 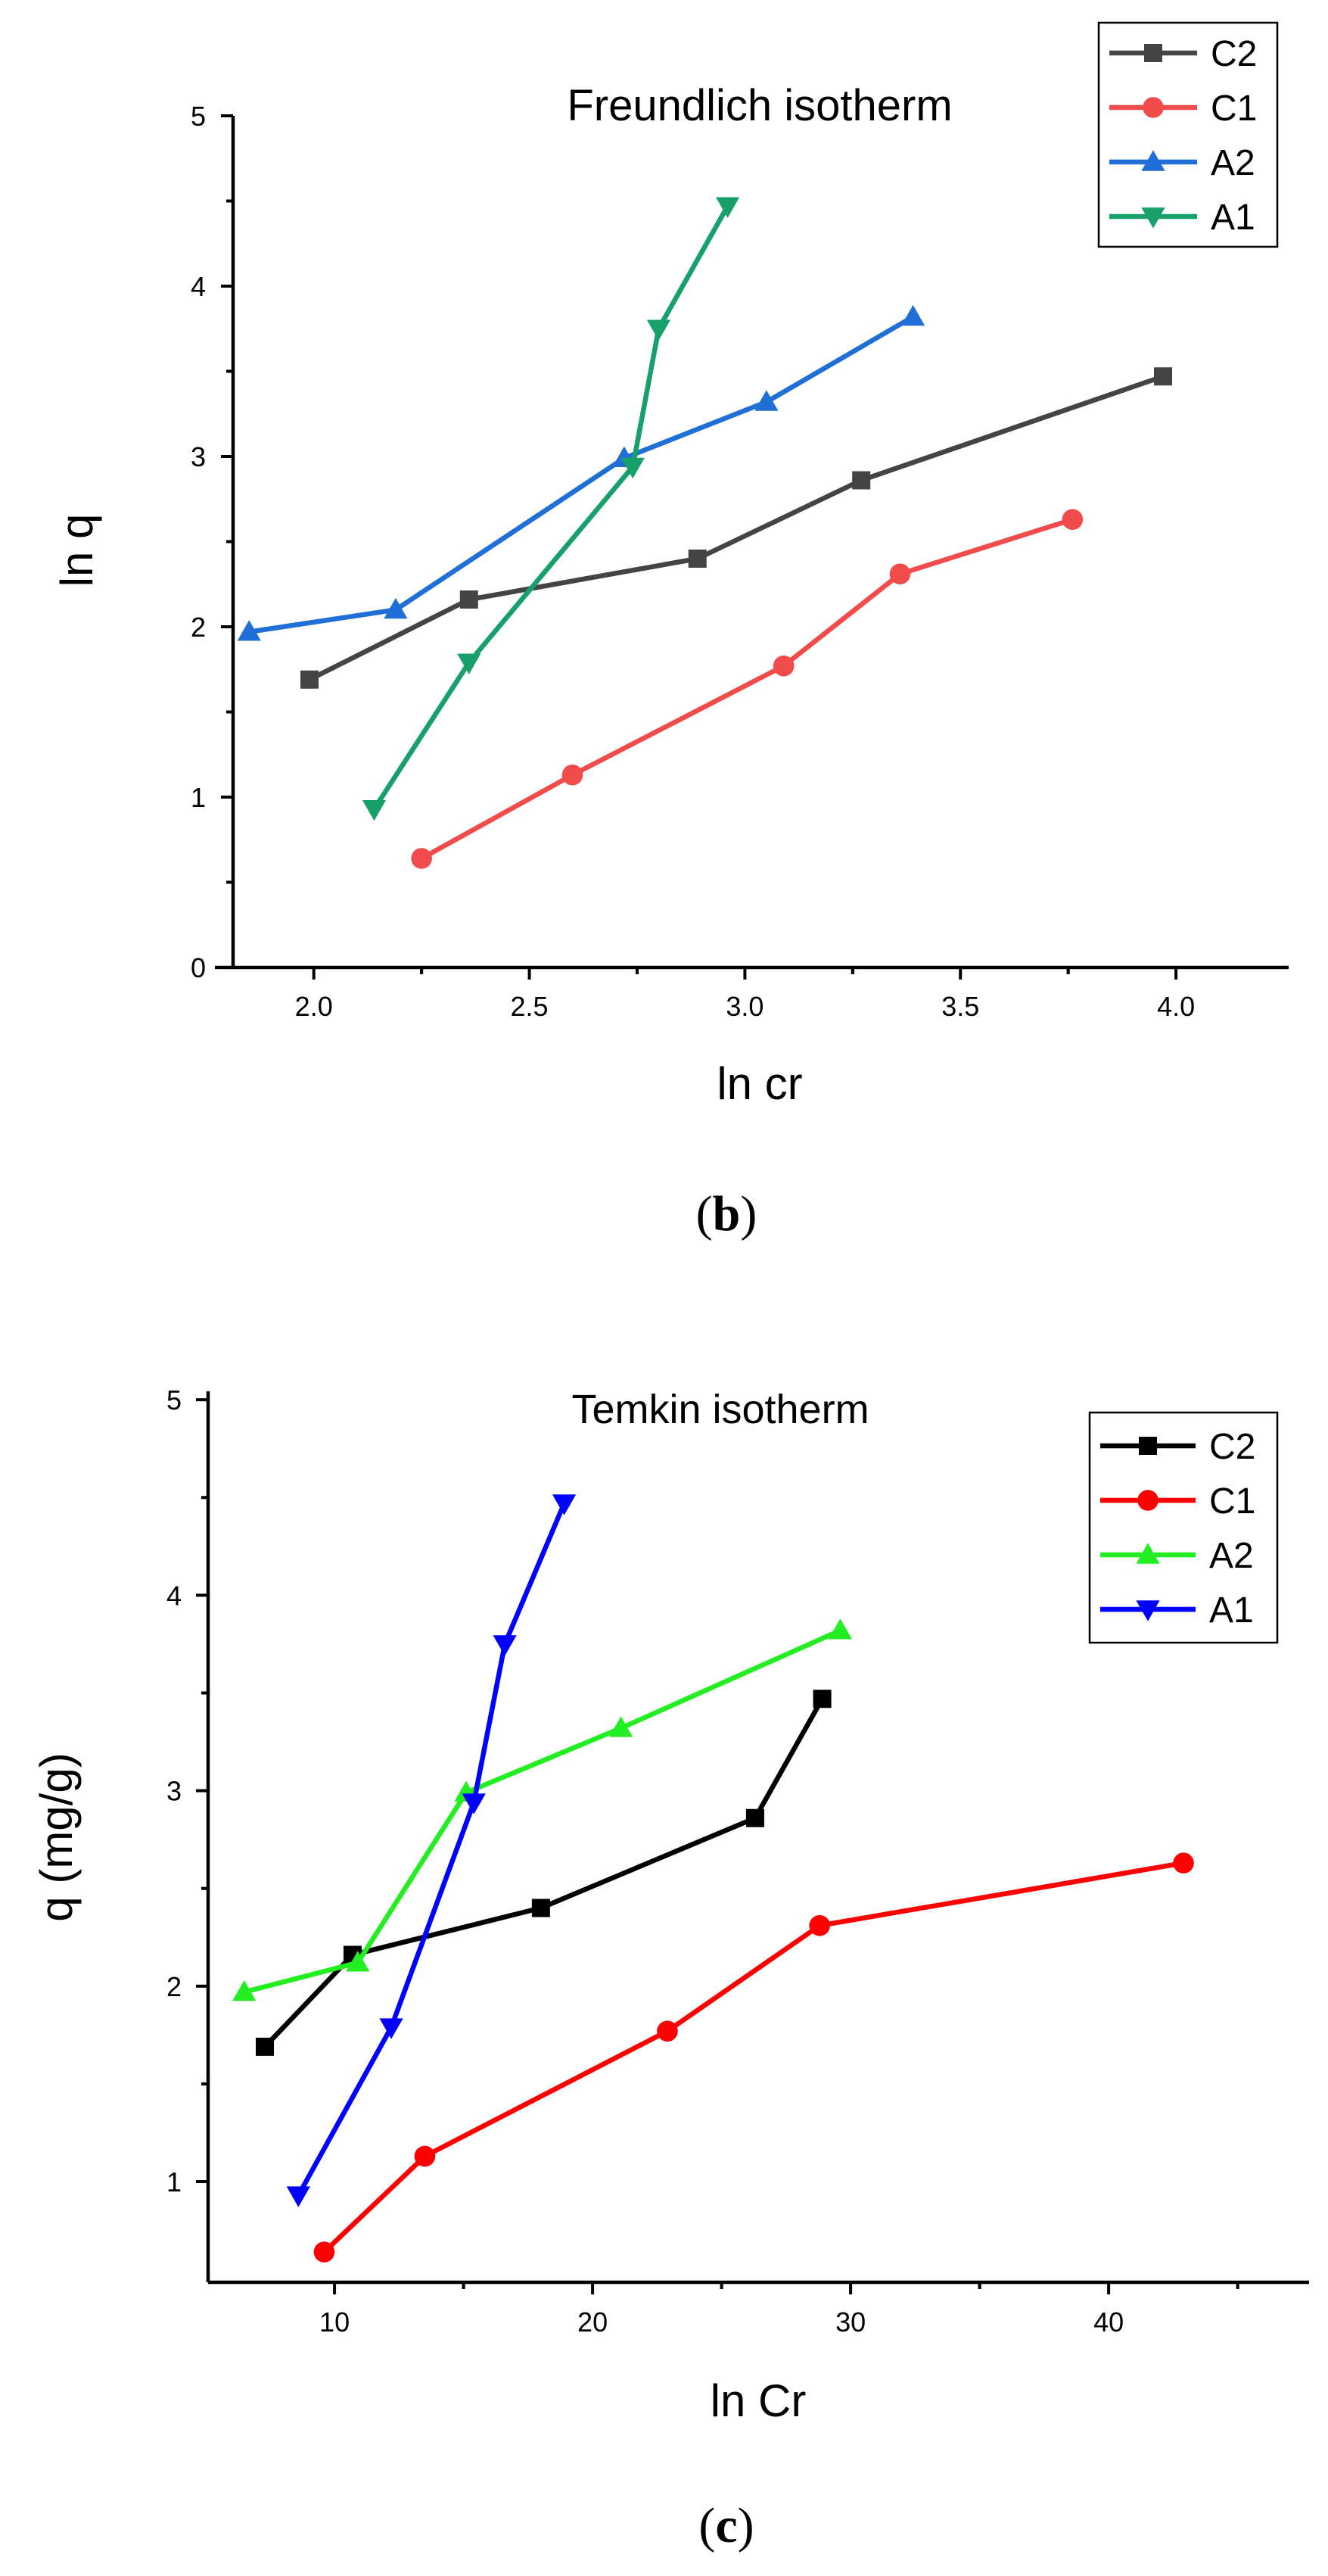 I want to click on freundlich-x-tick-label: 2.0, so click(x=314, y=1006).